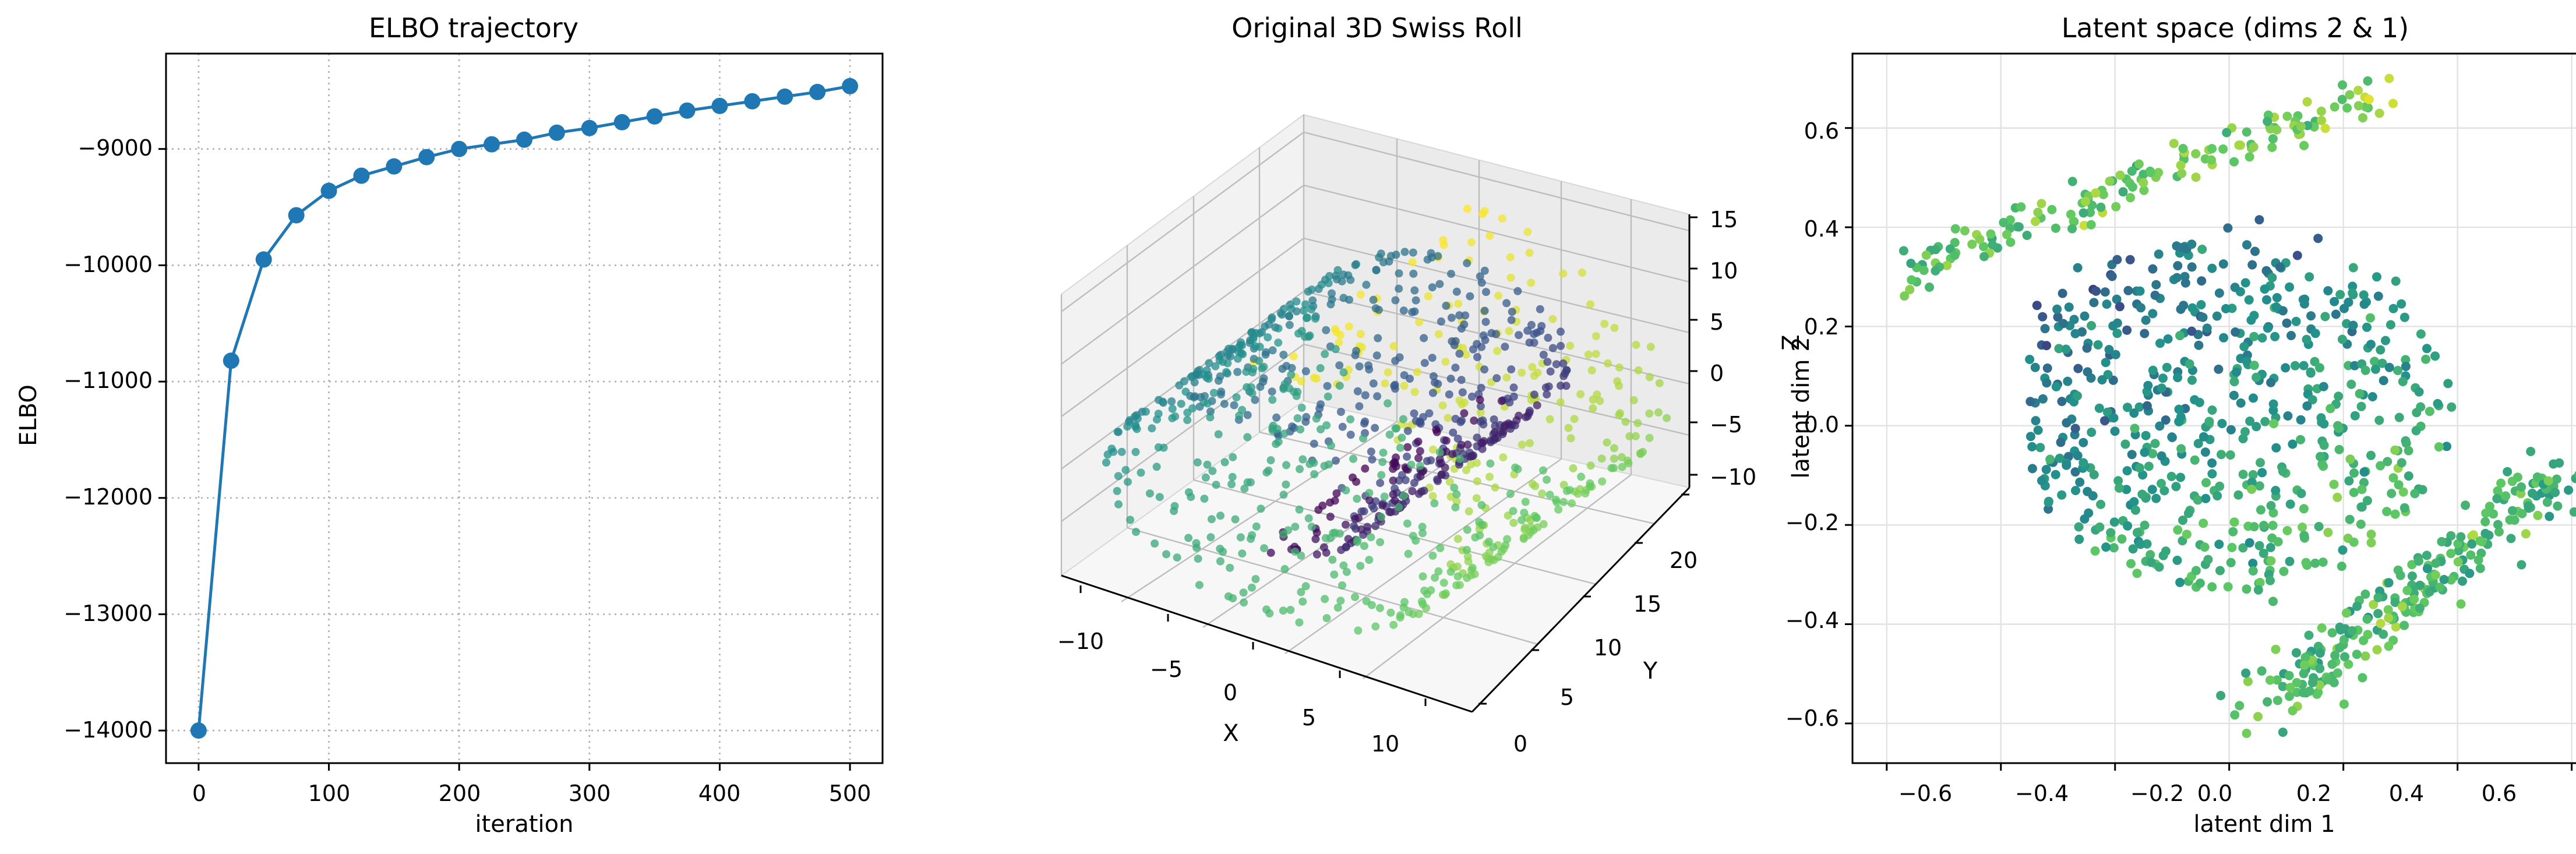 This screenshot has width=2576, height=854. What do you see at coordinates (199, 793) in the screenshot?
I see `elbo-xtick-0: 0` at bounding box center [199, 793].